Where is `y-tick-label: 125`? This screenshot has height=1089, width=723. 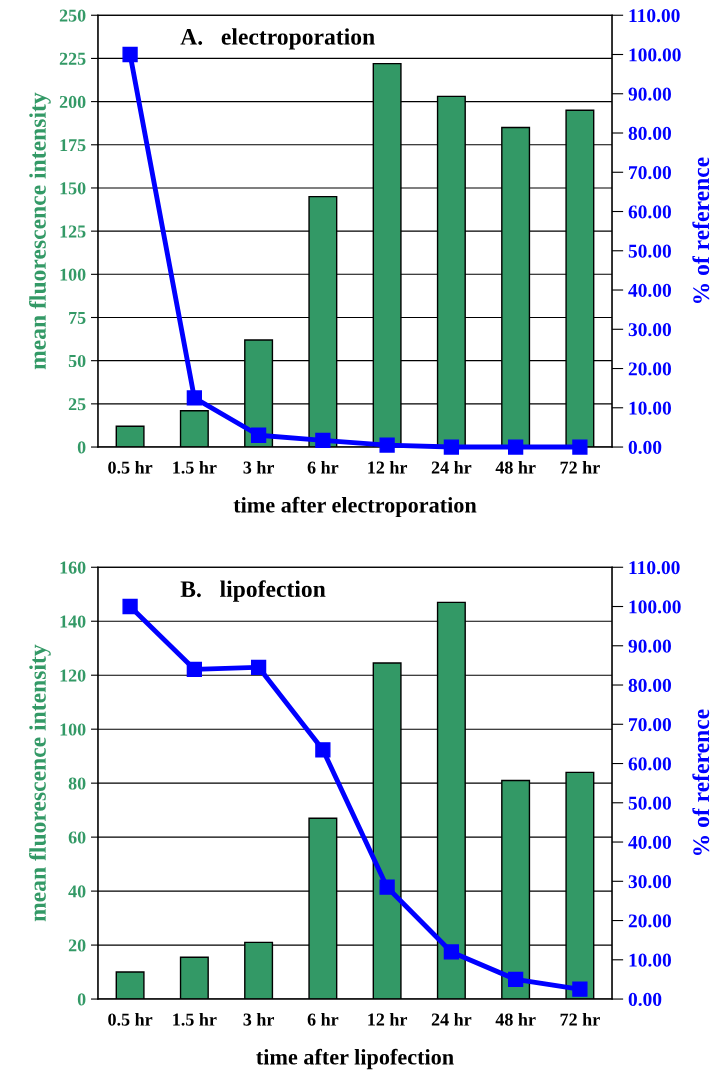
y-tick-label: 125 is located at coordinates (73, 231).